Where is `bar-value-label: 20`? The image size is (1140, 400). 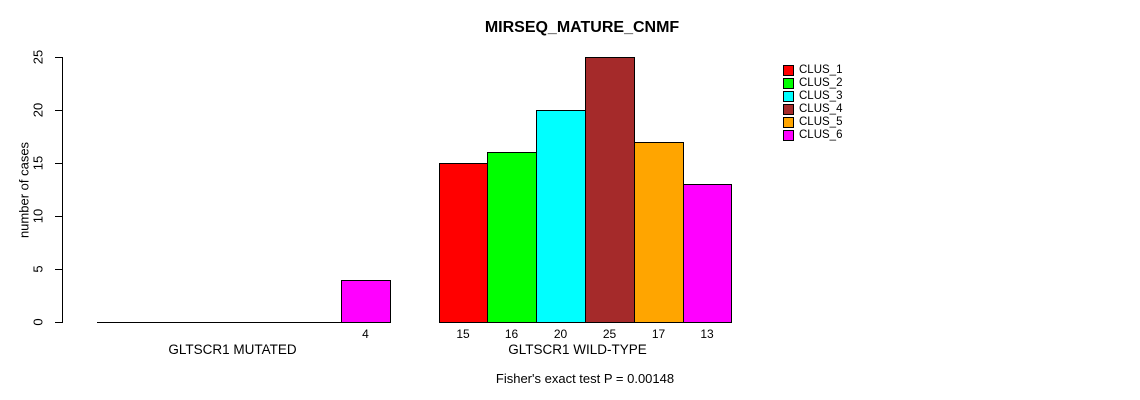
bar-value-label: 20 is located at coordinates (560, 334).